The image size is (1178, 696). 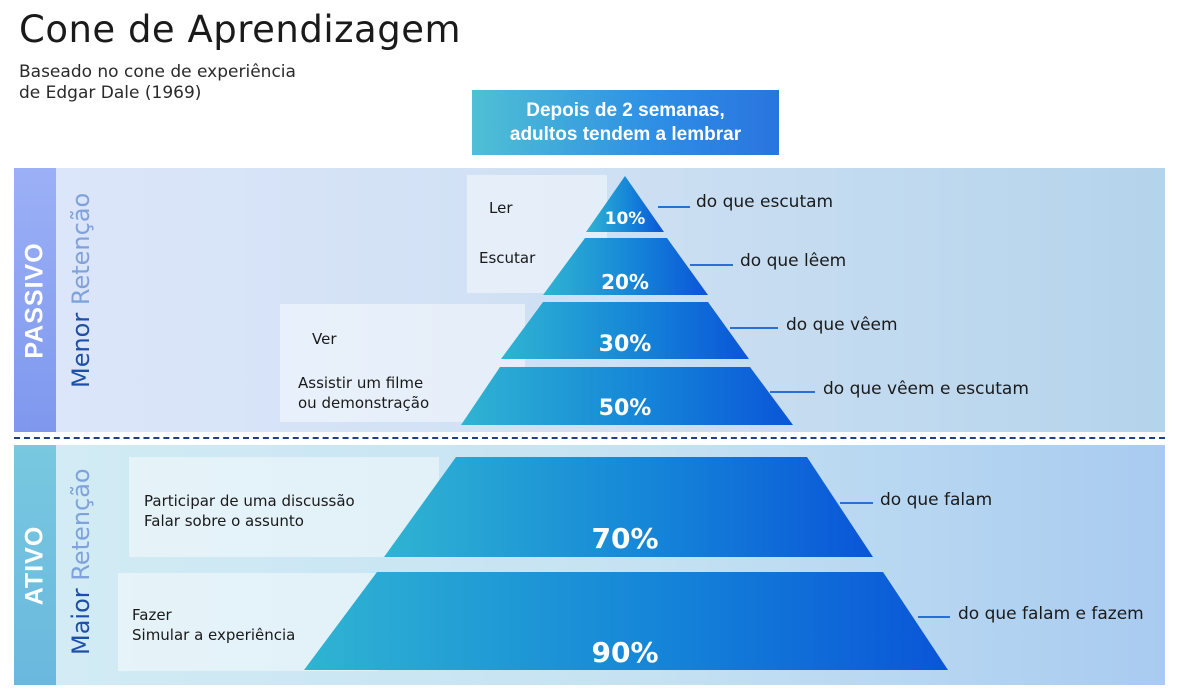 I want to click on result-label-10: do que escutam, so click(x=765, y=202).